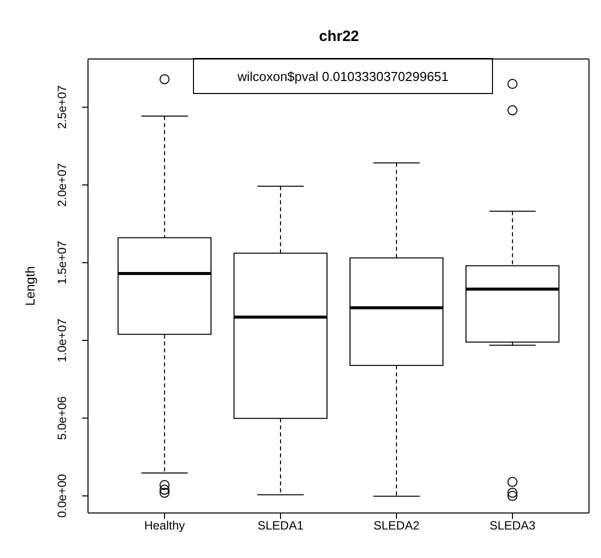  I want to click on x-tick-label: SLEDA3, so click(512, 525).